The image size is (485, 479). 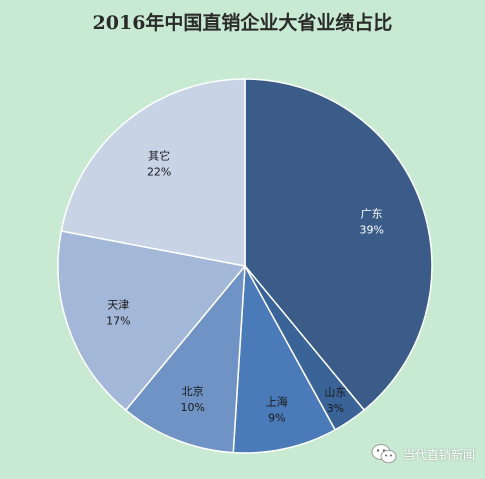 I want to click on slice-label-name-5: 其它, so click(x=159, y=155).